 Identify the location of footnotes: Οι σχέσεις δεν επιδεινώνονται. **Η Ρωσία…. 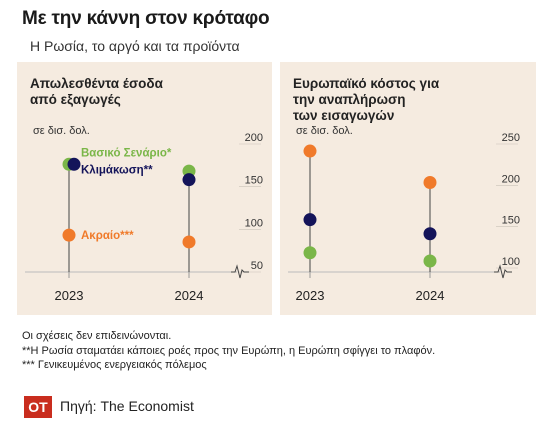
(228, 351).